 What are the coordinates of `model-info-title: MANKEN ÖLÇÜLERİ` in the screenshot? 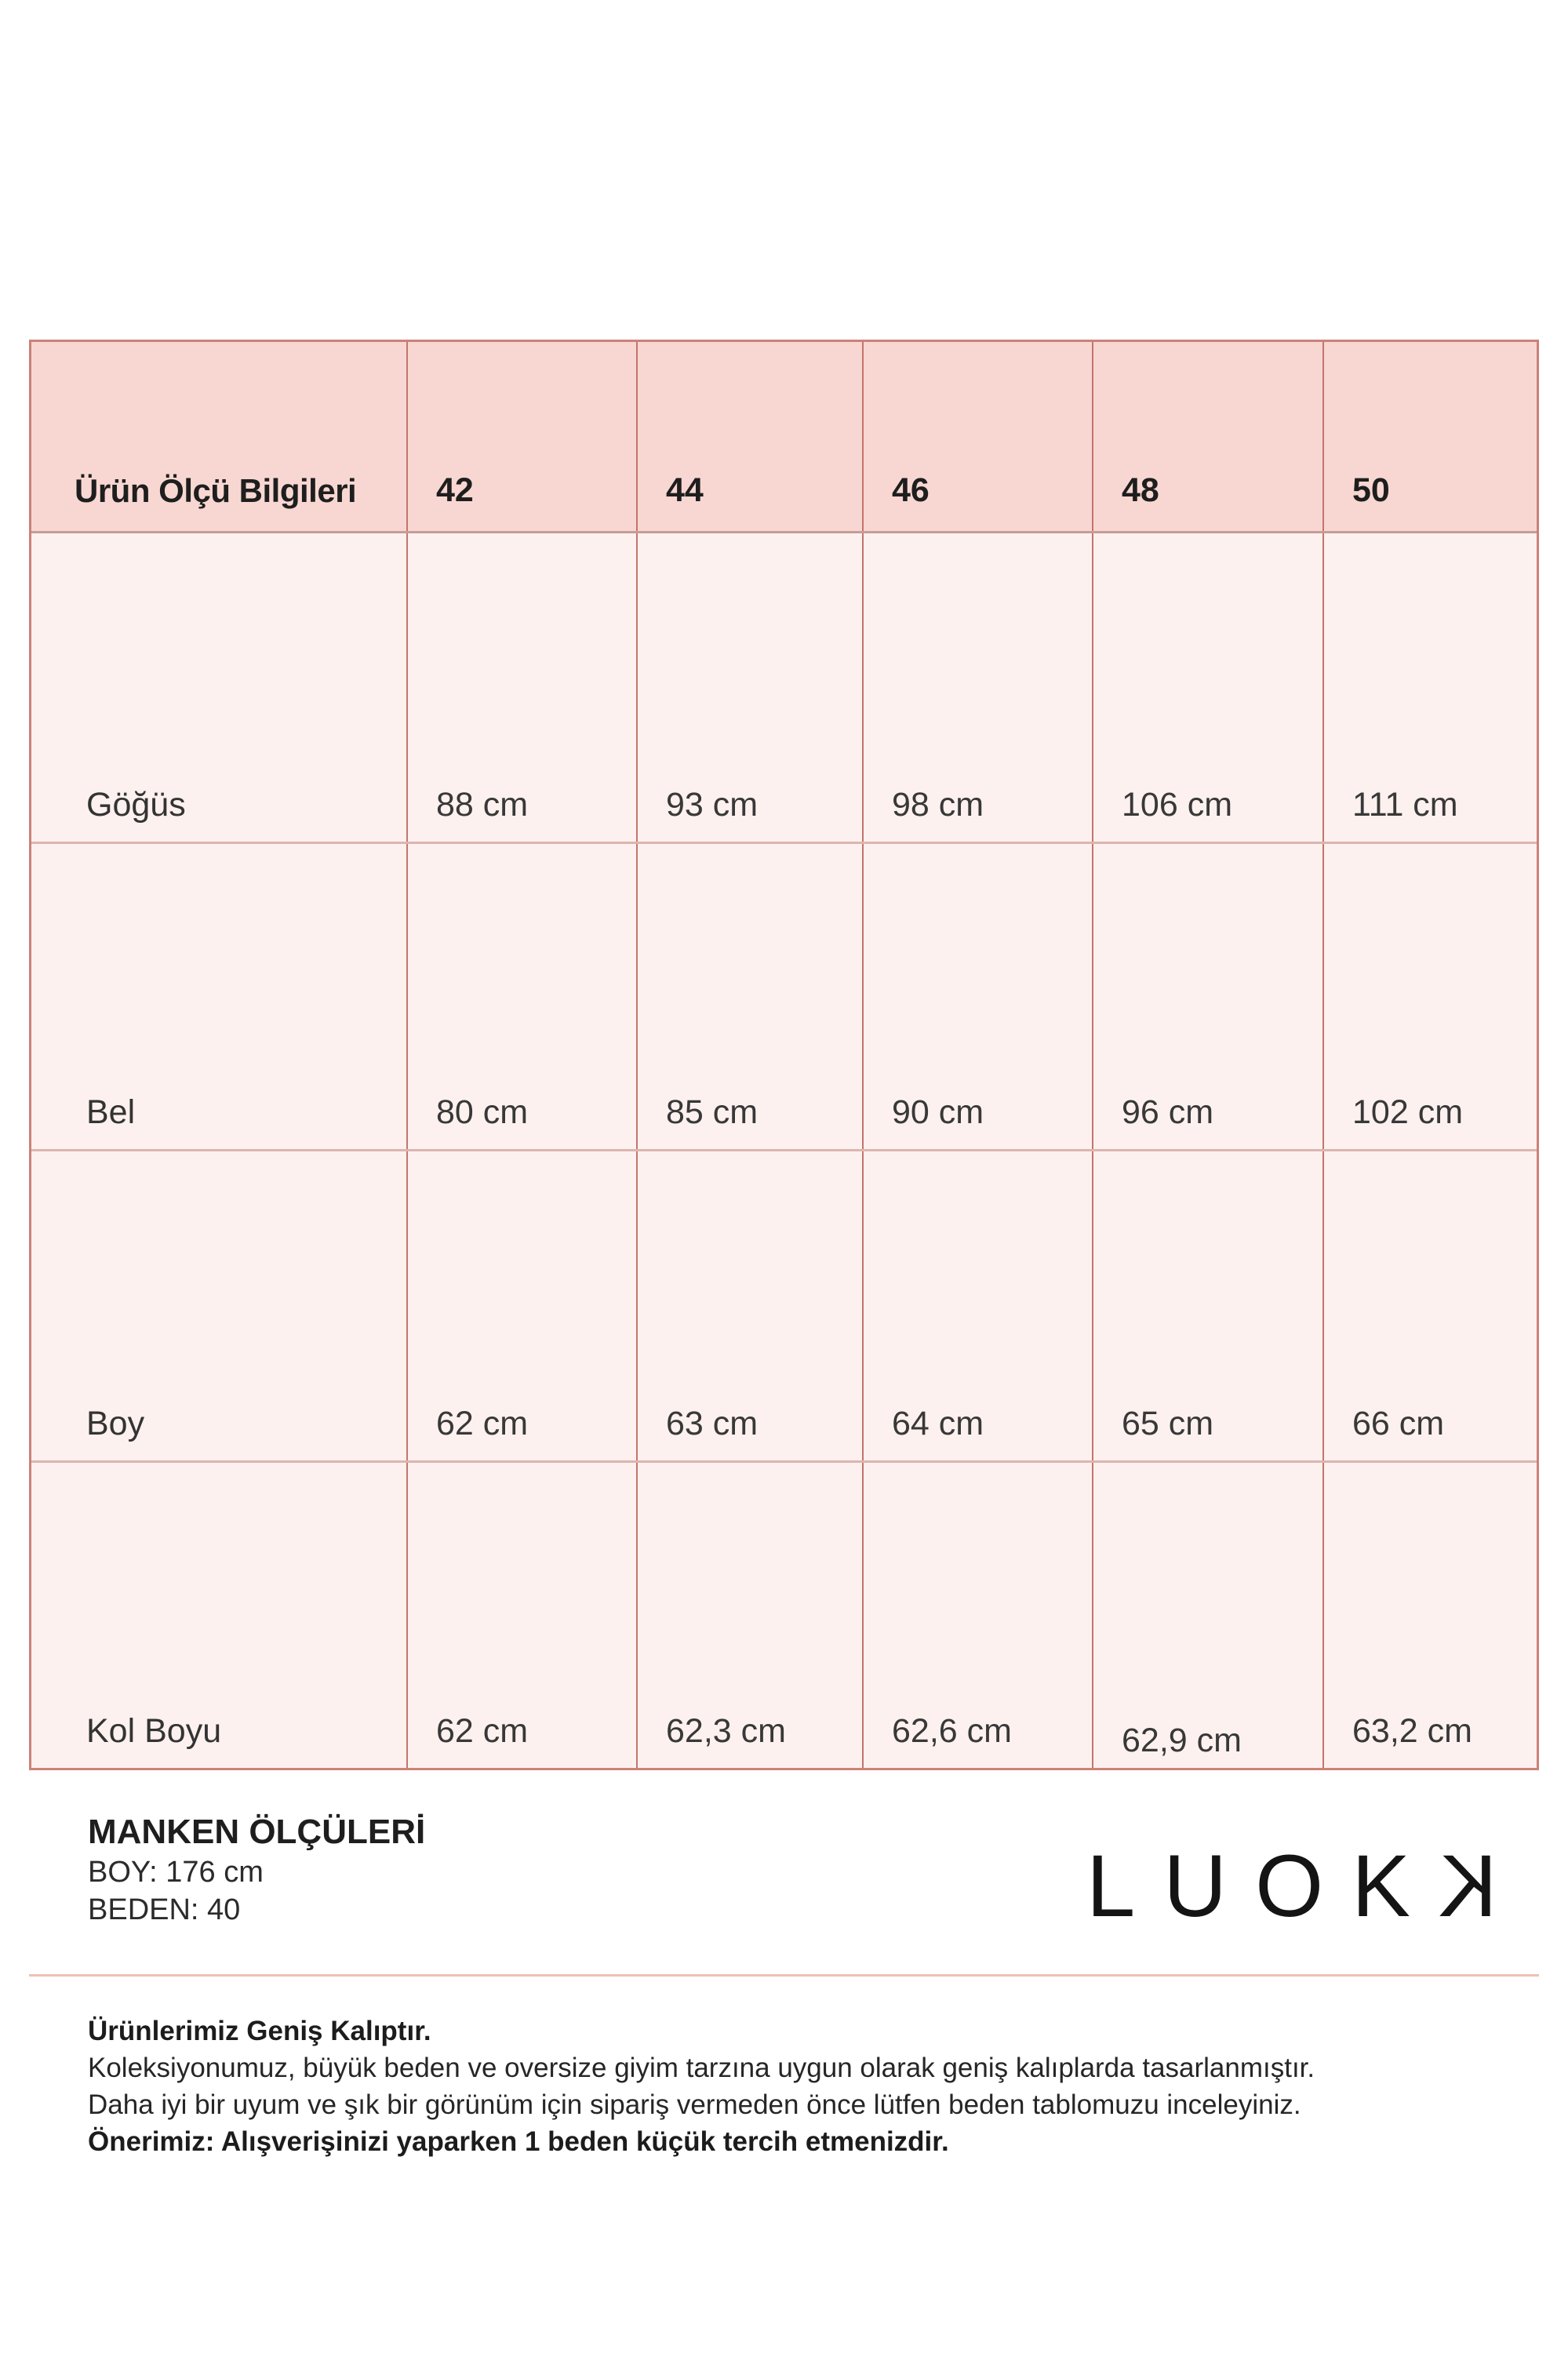 It's located at (257, 1832).